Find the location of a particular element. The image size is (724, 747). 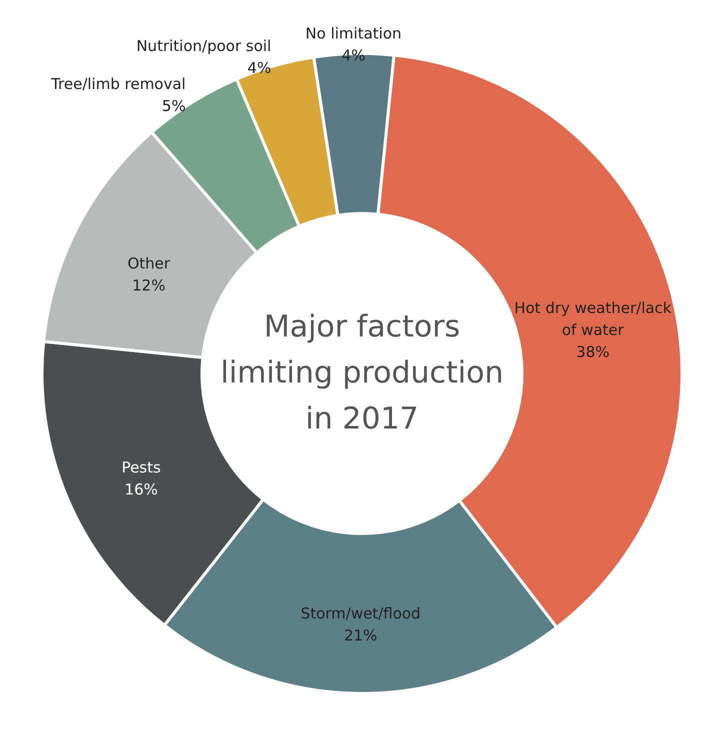

data-label: 38% is located at coordinates (593, 351).